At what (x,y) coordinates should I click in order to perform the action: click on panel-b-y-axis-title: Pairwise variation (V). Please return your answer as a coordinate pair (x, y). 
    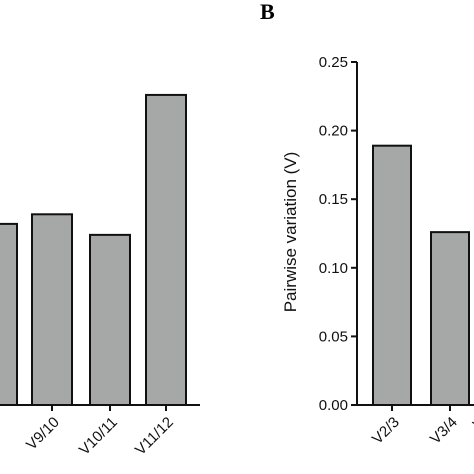
    Looking at the image, I should click on (290, 232).